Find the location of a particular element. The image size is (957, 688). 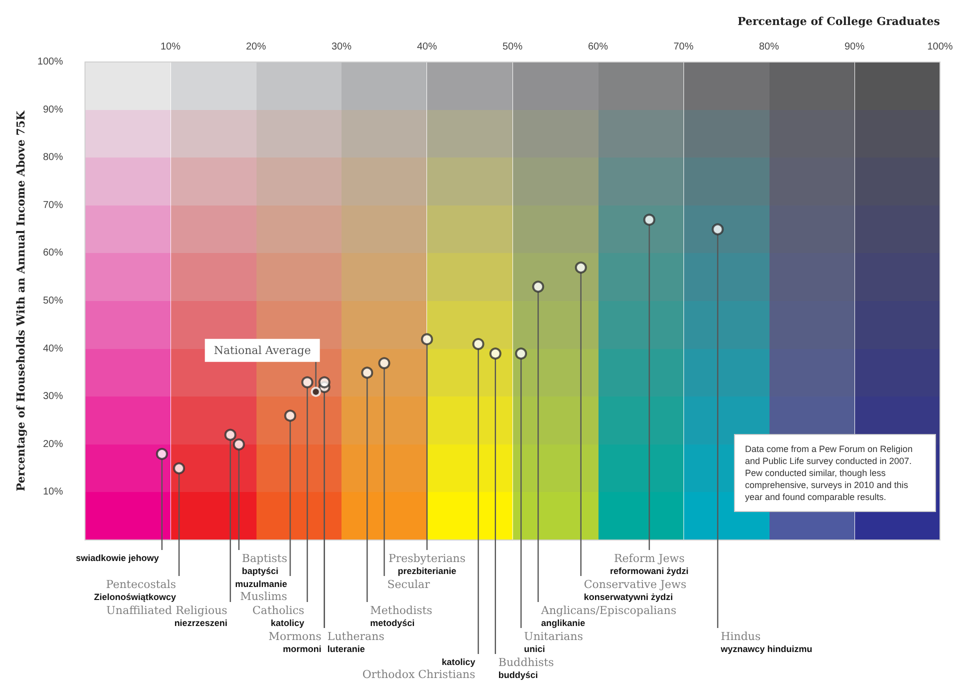

annotation: Unitarians unici is located at coordinates (554, 642).